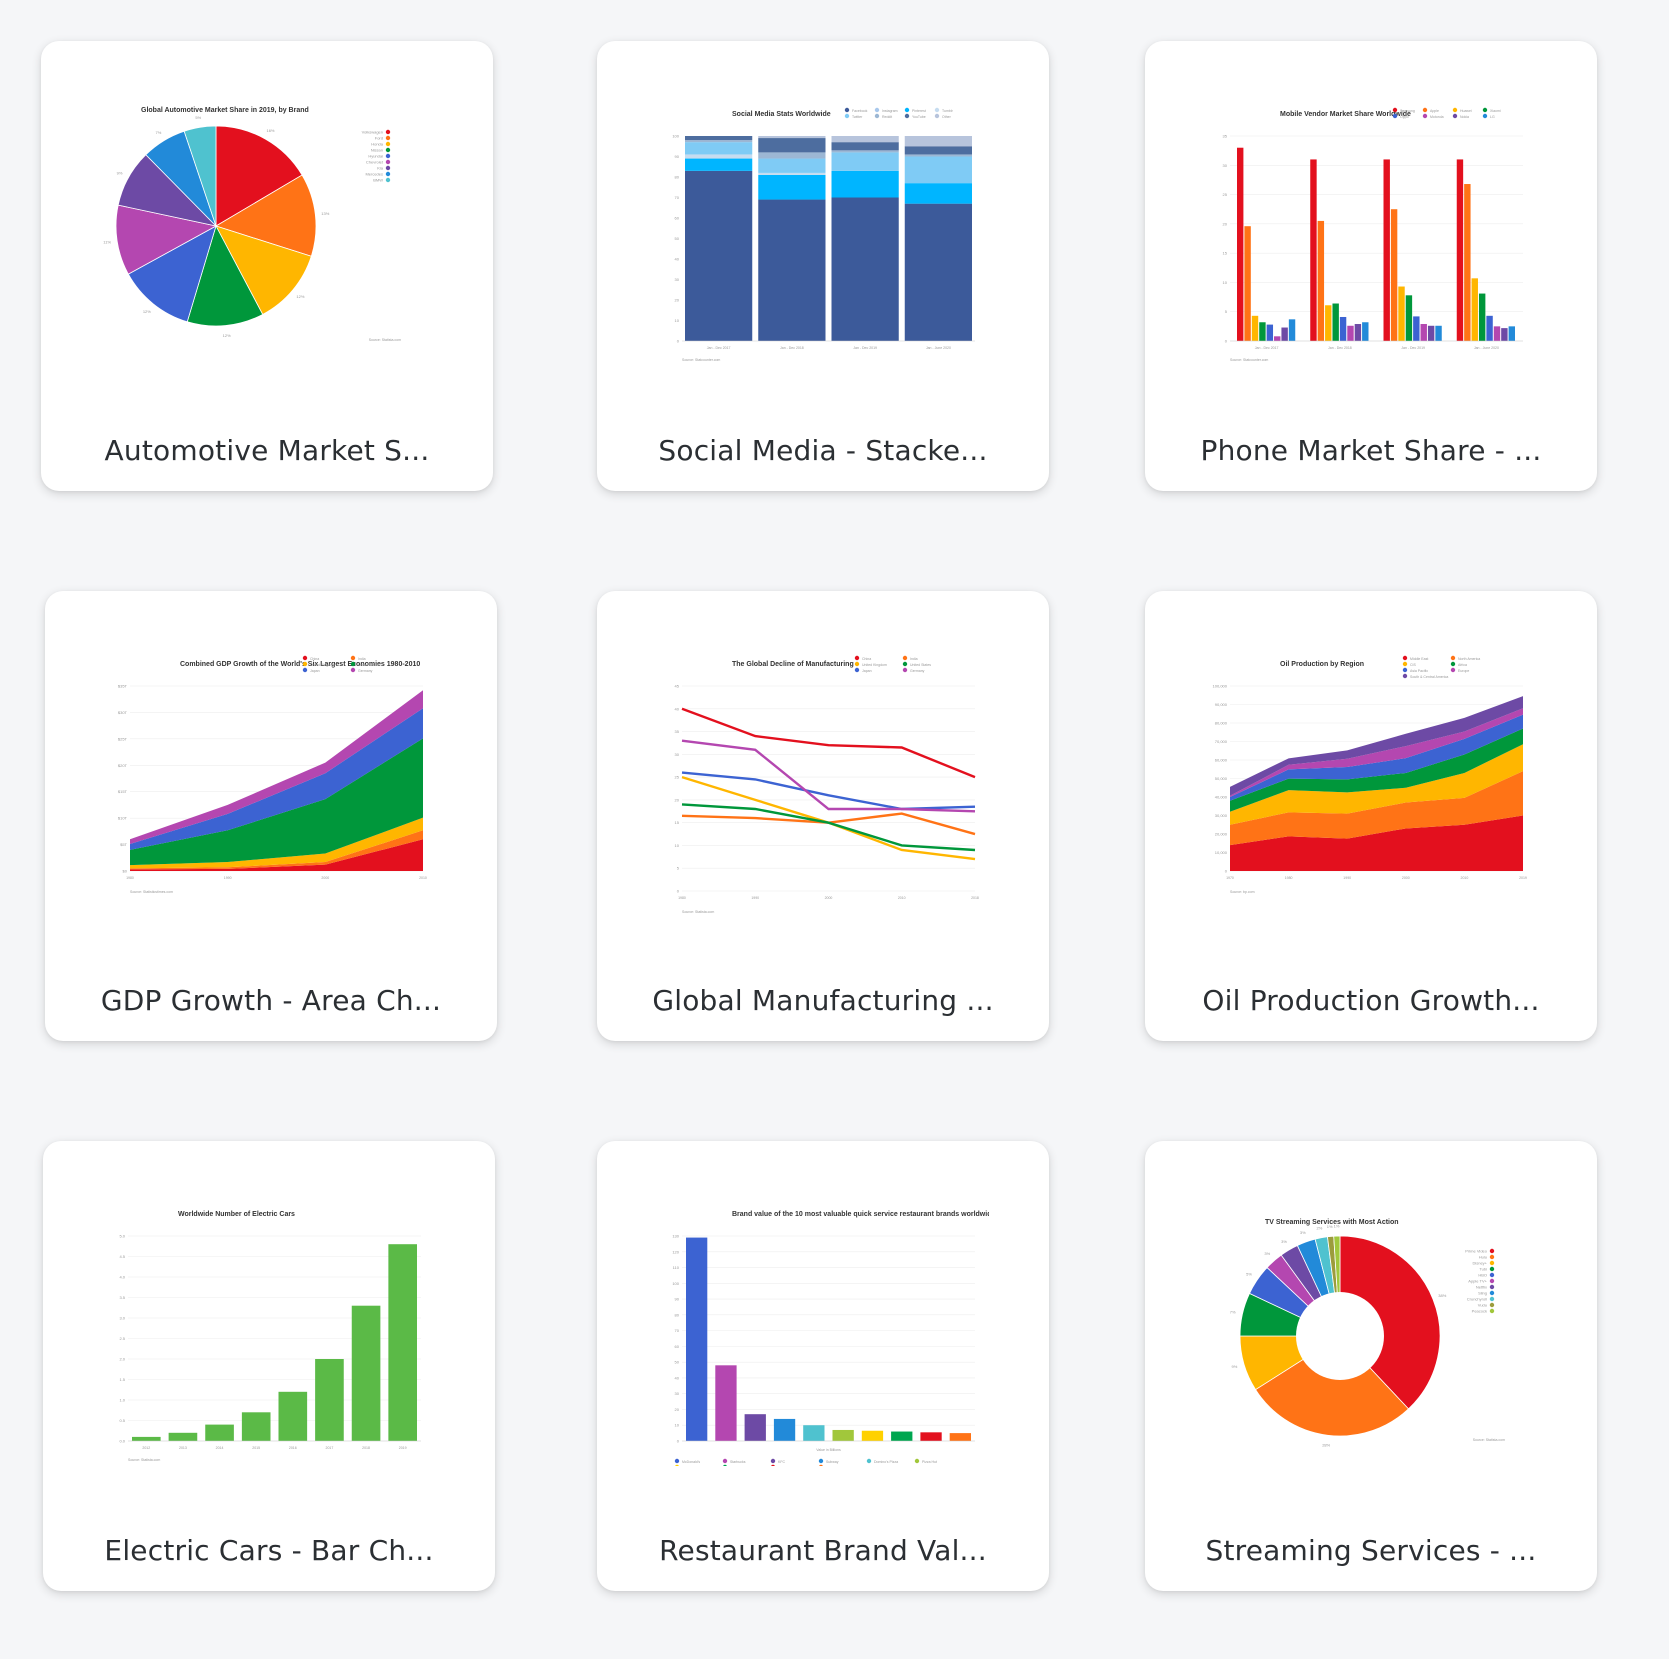  What do you see at coordinates (122, 1441) in the screenshot?
I see `y-tick-label: 0.0` at bounding box center [122, 1441].